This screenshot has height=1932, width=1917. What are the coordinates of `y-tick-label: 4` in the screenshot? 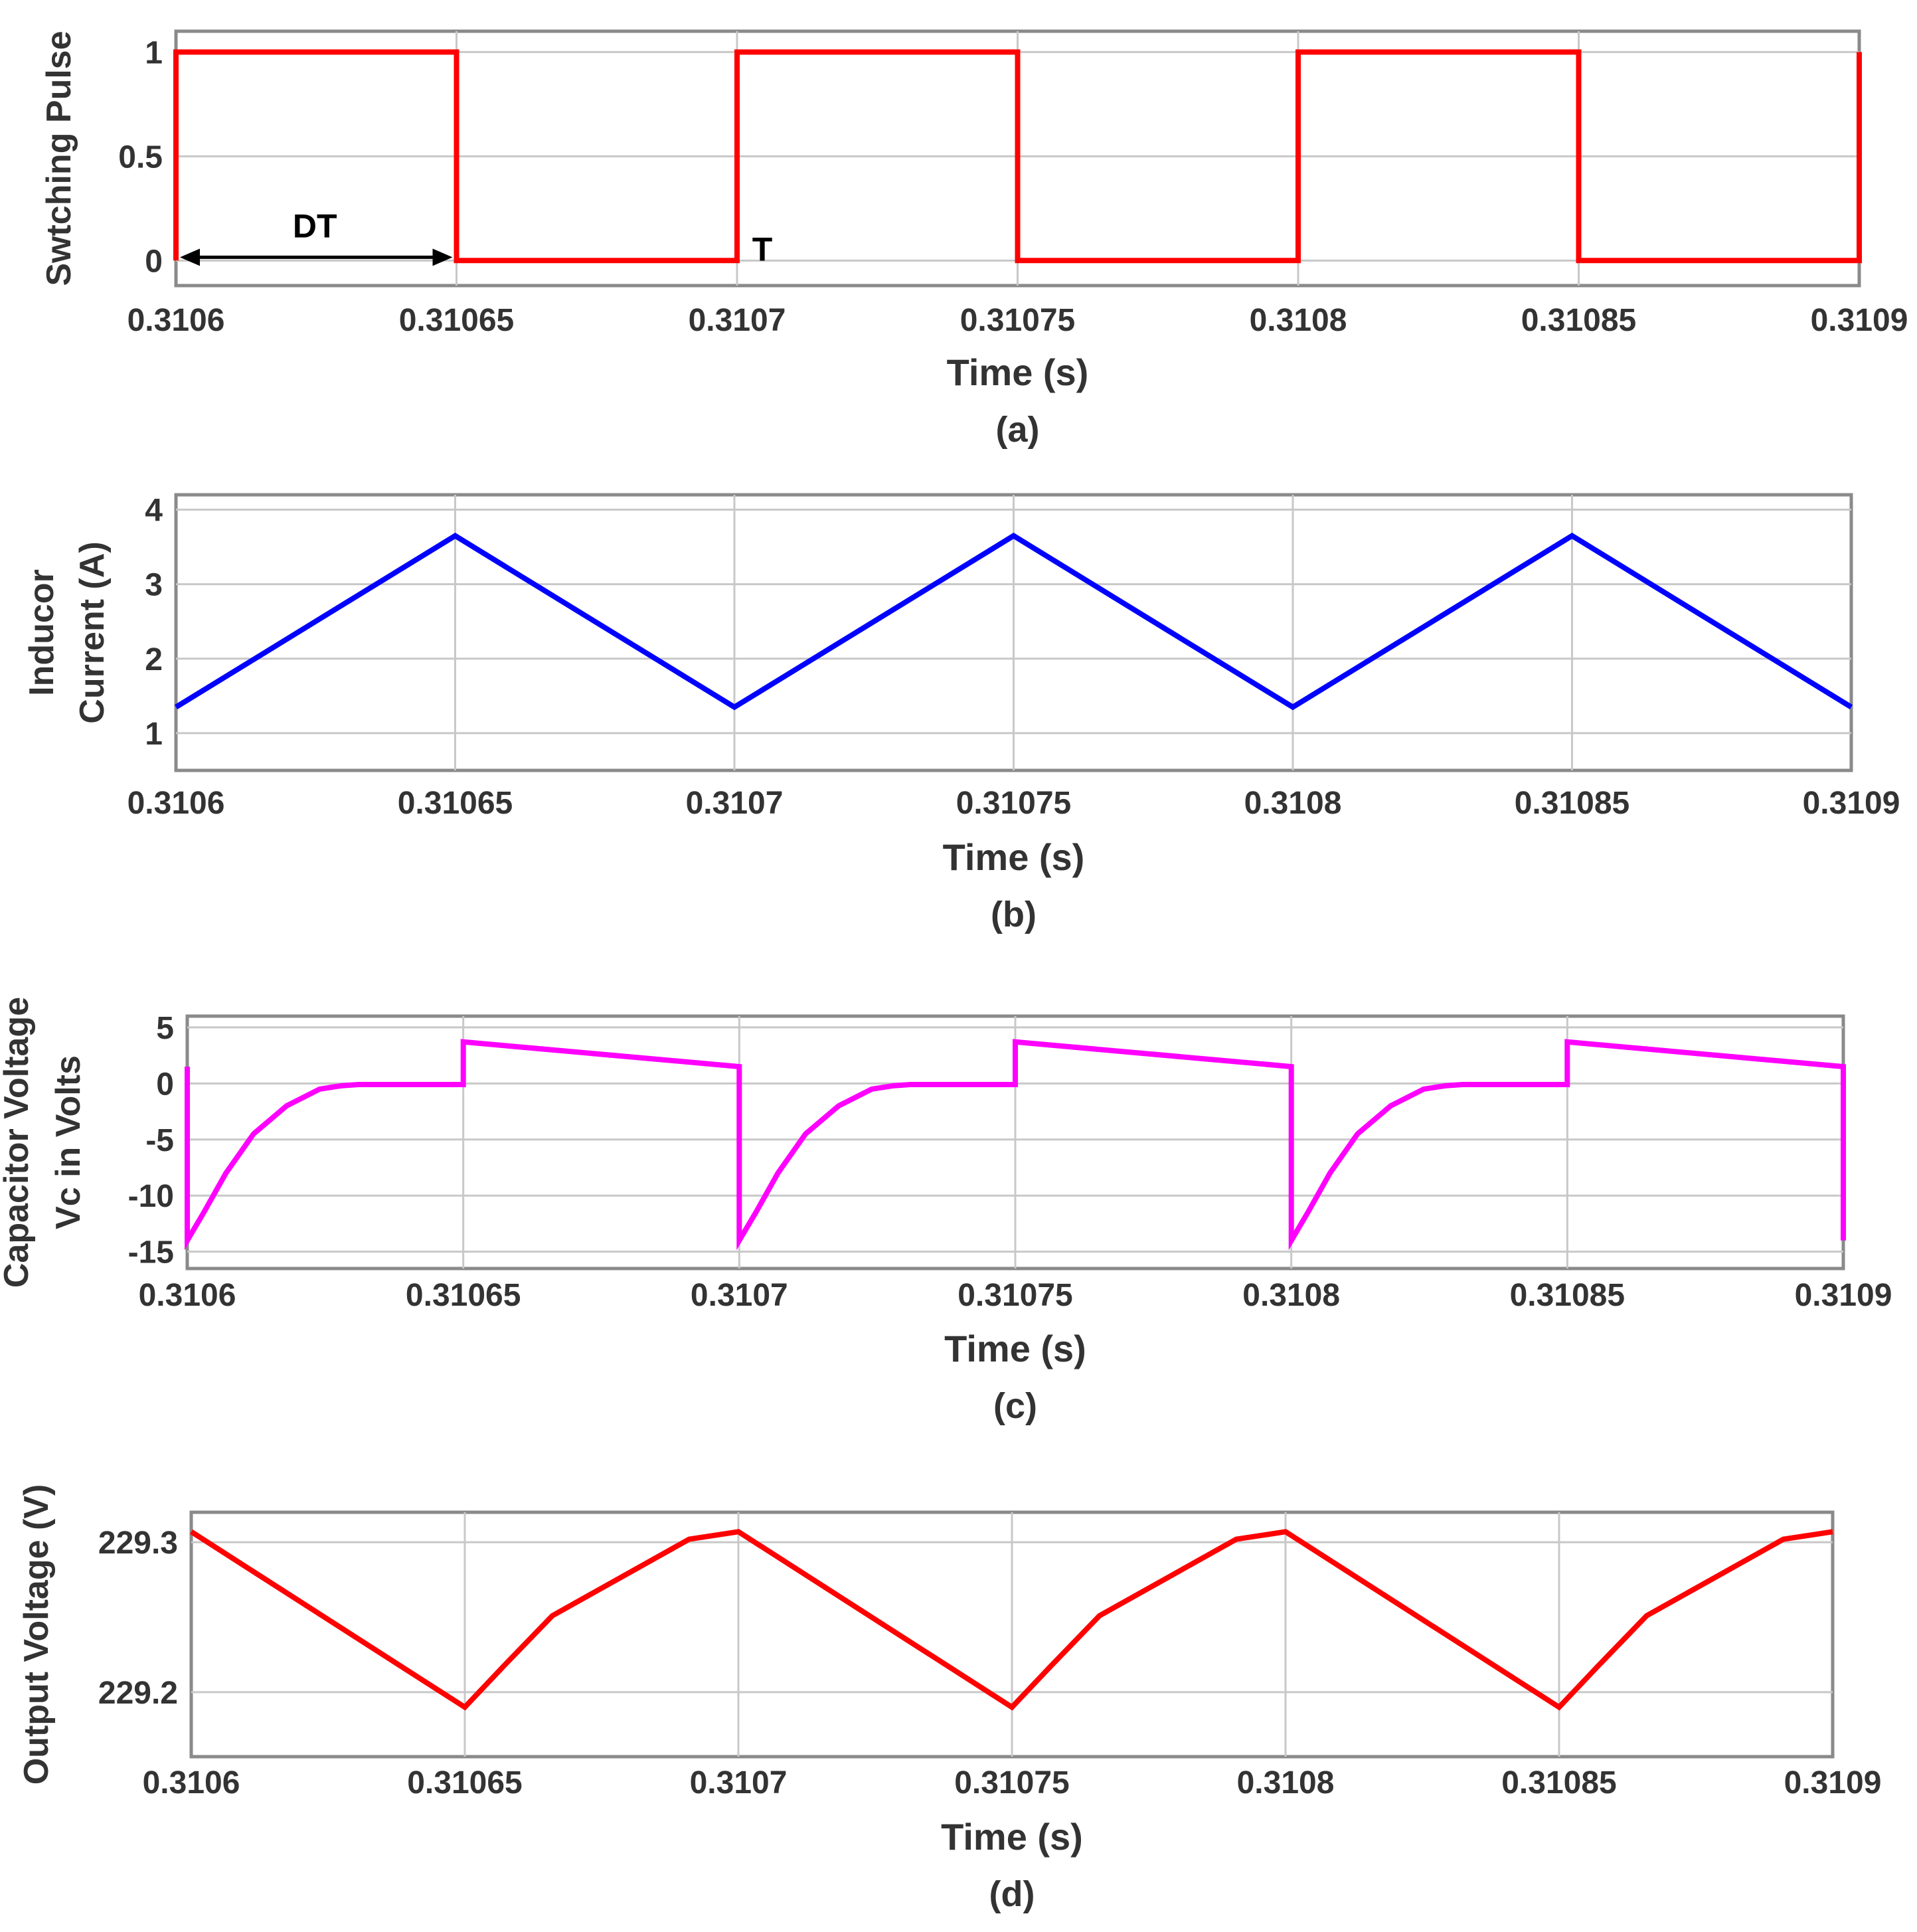 It's located at (154, 510).